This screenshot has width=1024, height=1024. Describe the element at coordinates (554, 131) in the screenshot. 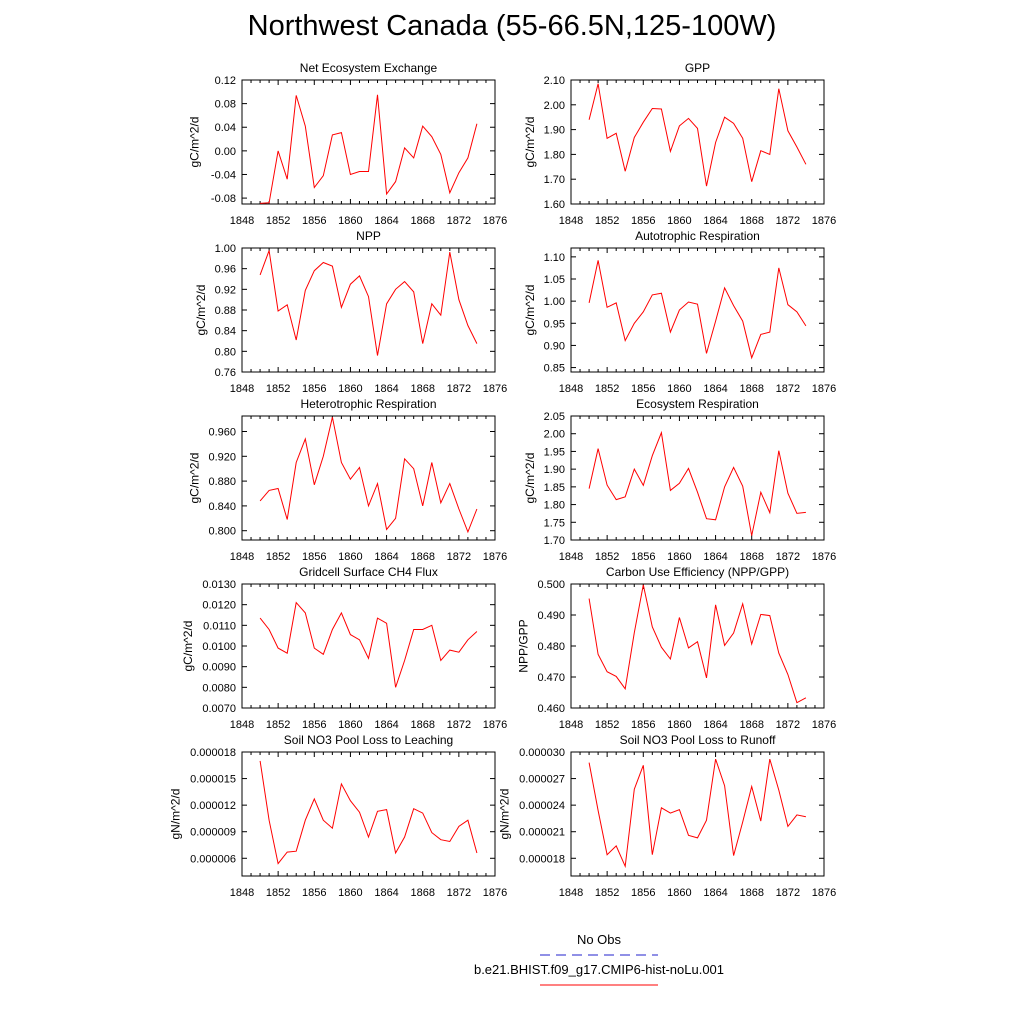

I see `y-tick-label: 1.90` at that location.